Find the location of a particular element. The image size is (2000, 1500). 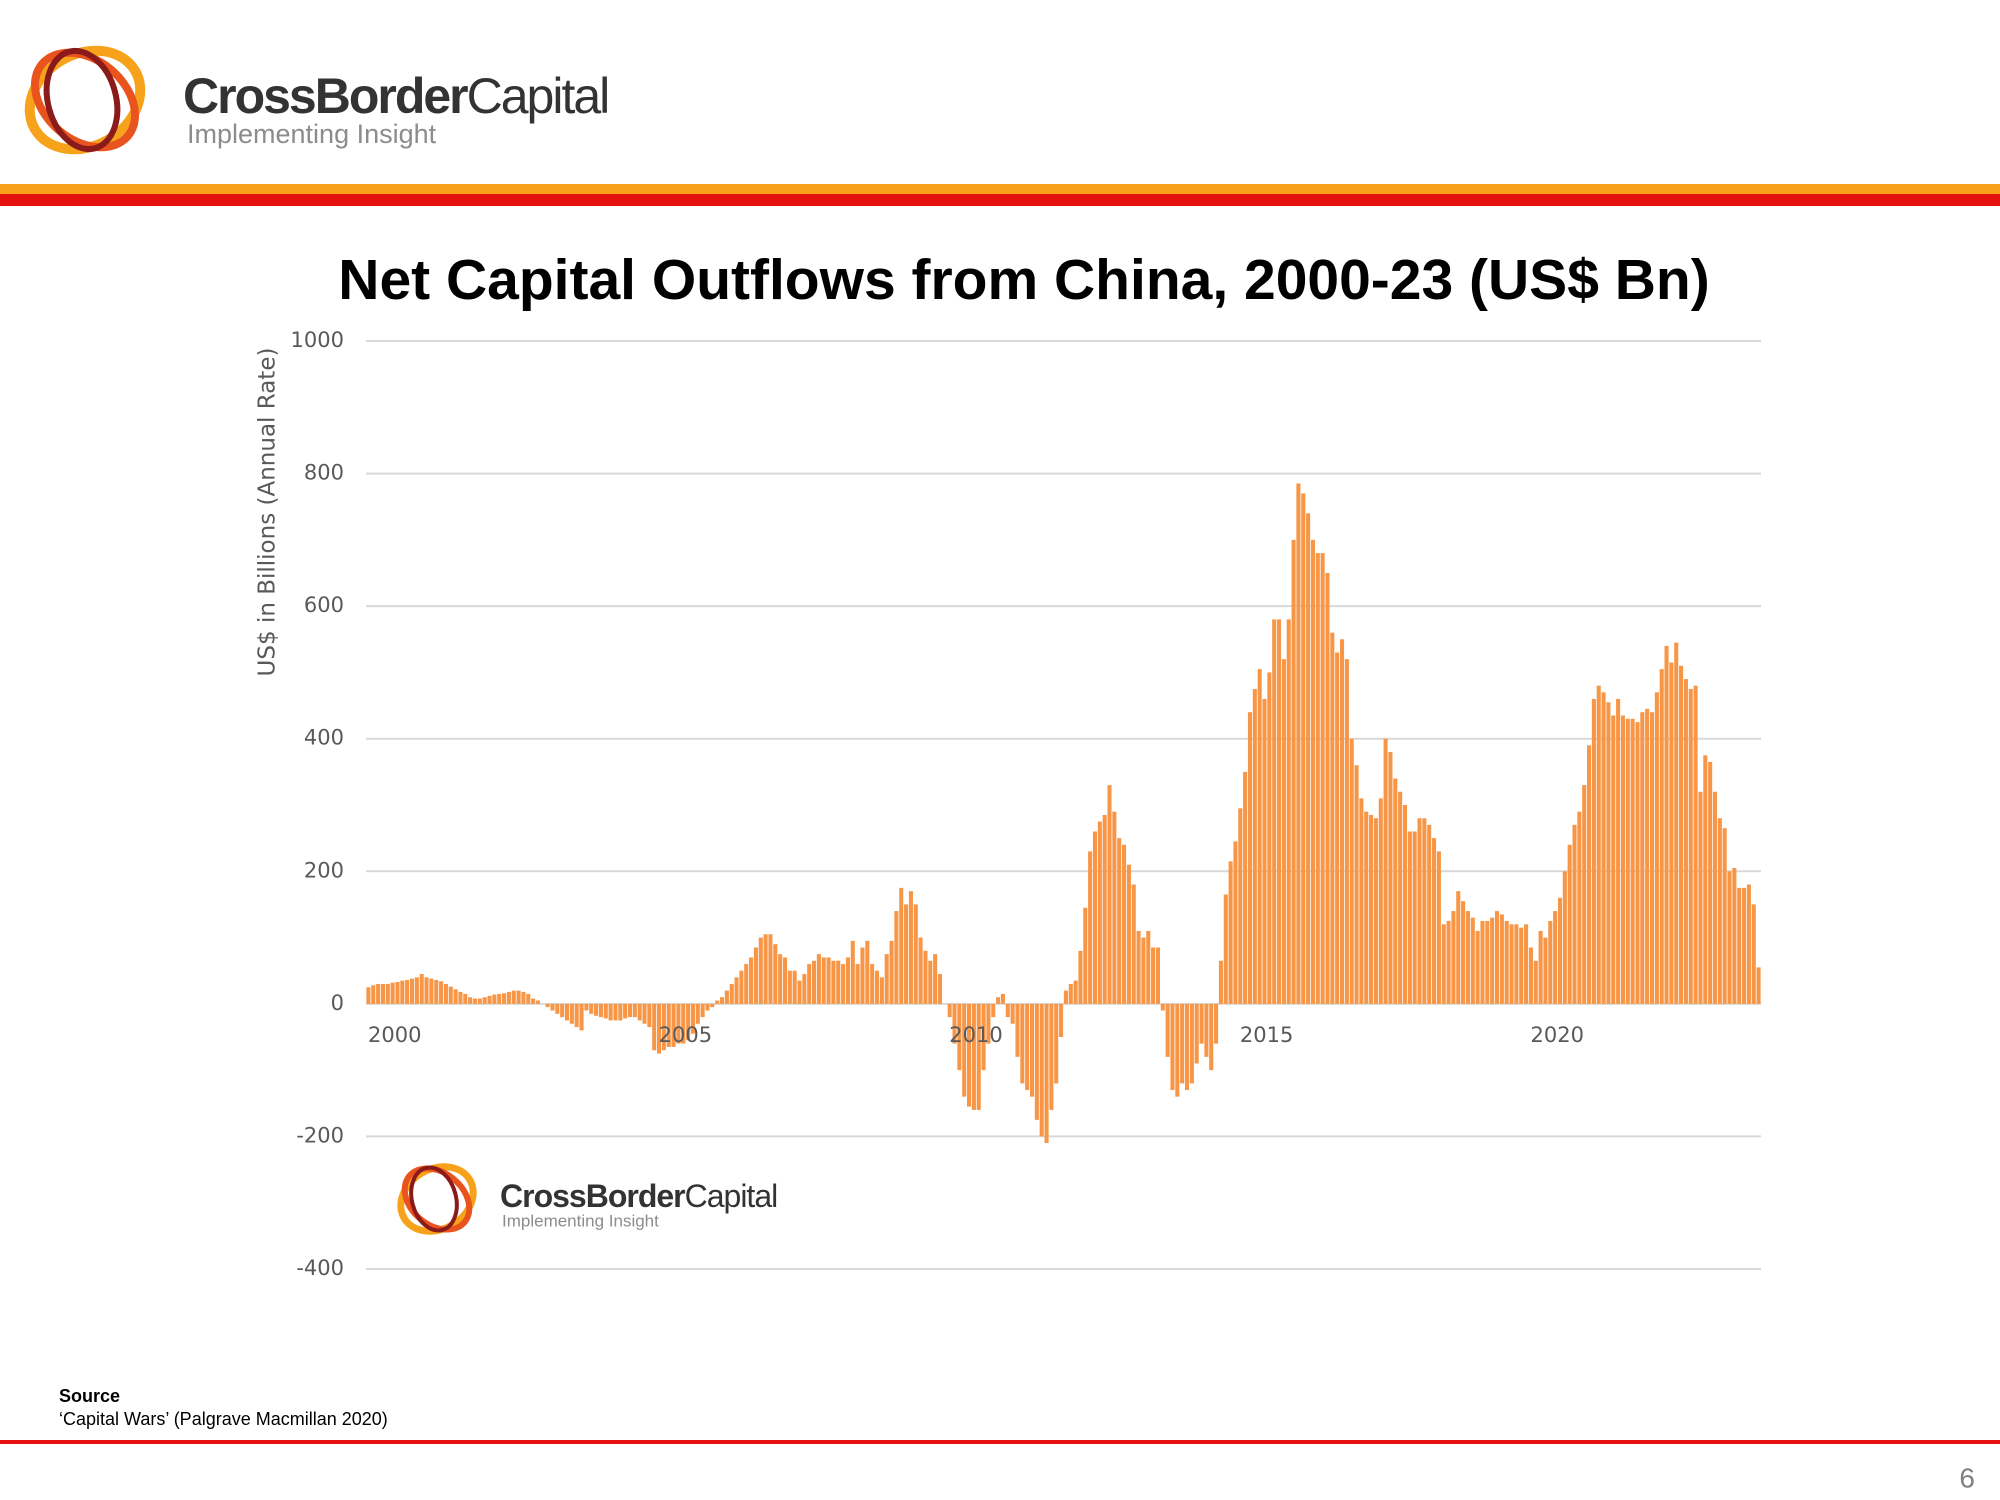

x-tick-label: 2005 is located at coordinates (685, 1035).